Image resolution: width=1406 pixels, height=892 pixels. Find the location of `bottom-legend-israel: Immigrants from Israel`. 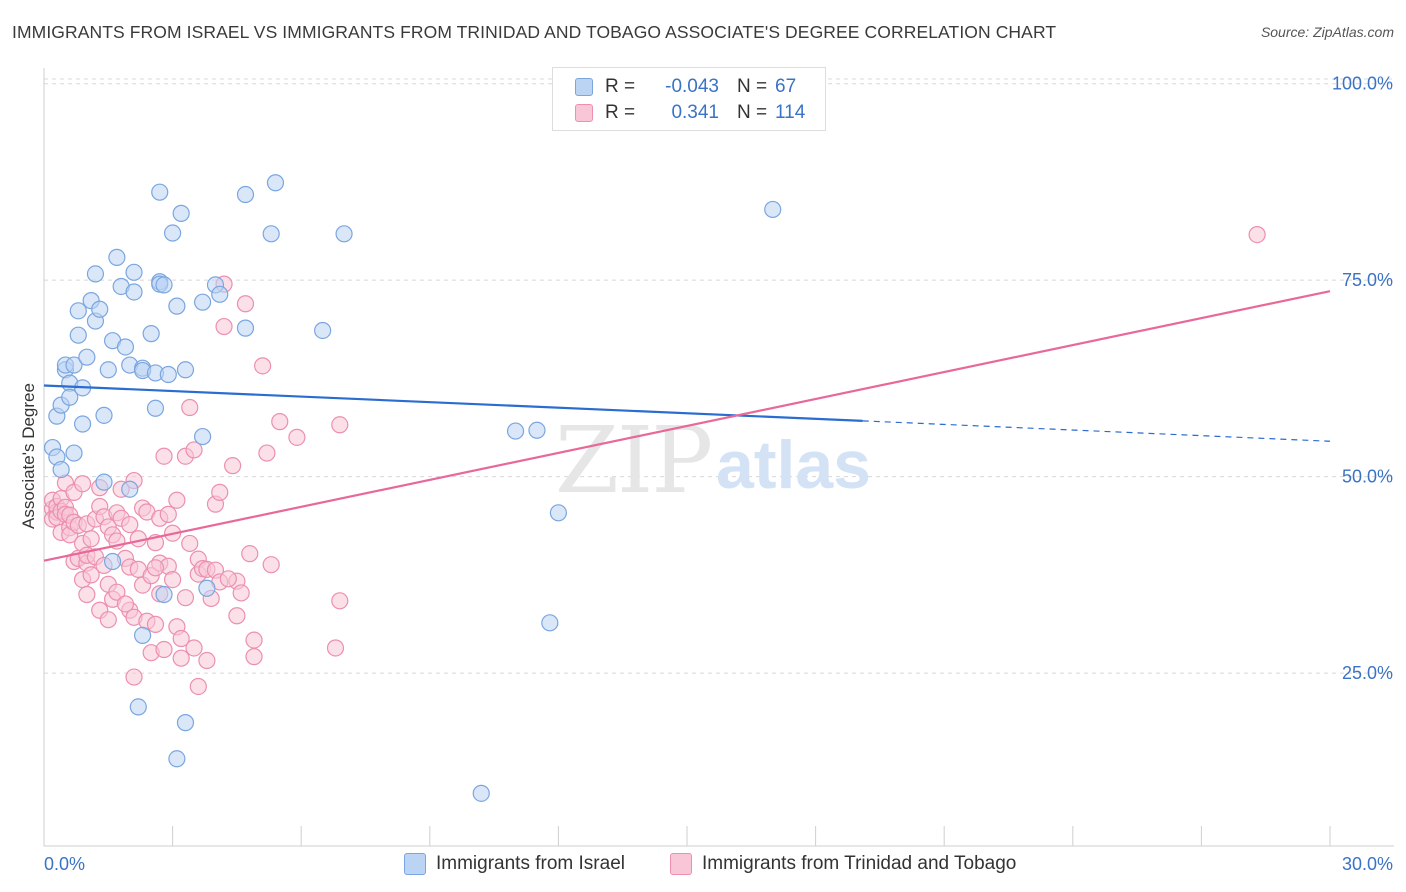

bottom-legend-israel: Immigrants from Israel is located at coordinates (514, 864).